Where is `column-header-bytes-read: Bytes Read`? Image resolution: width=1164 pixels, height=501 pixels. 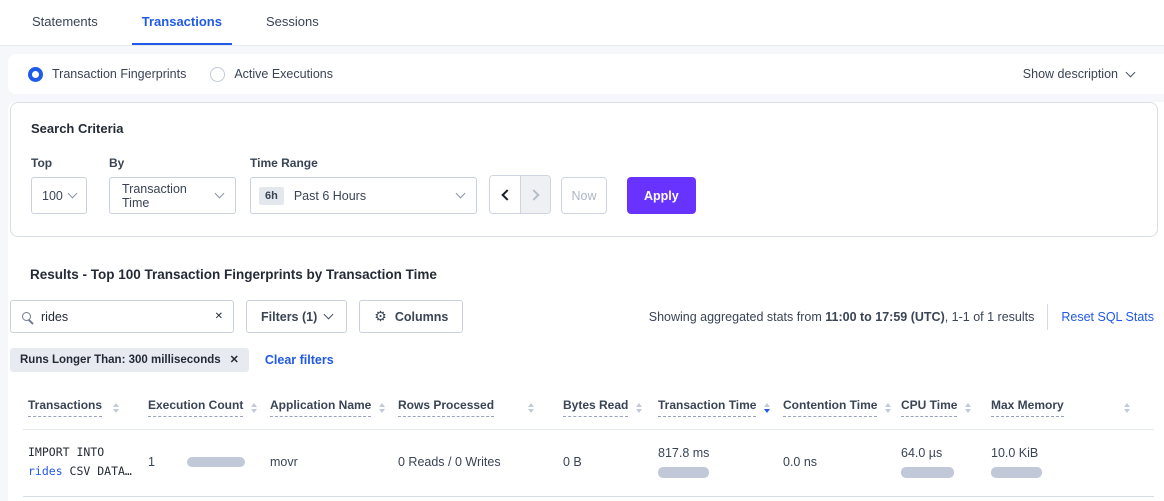
column-header-bytes-read: Bytes Read is located at coordinates (605, 407).